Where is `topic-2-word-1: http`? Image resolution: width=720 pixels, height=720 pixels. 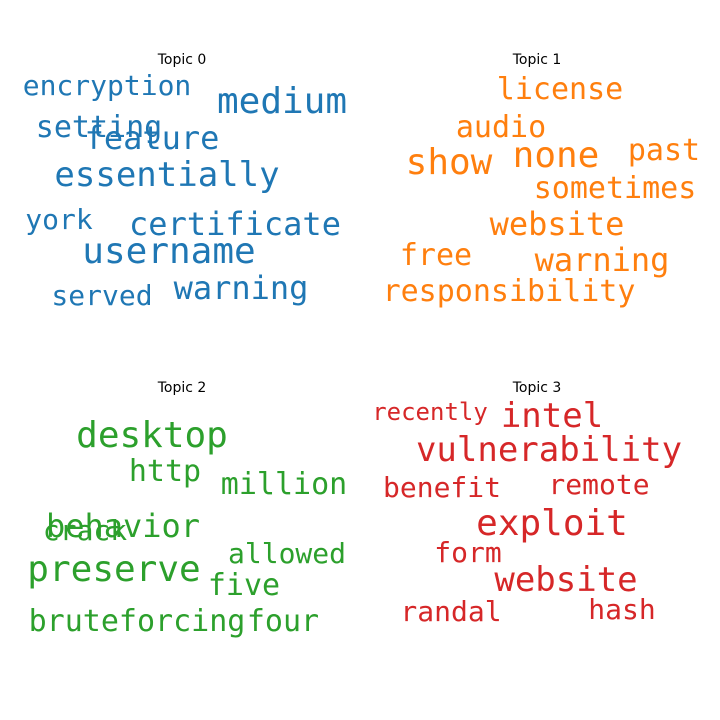 topic-2-word-1: http is located at coordinates (165, 471).